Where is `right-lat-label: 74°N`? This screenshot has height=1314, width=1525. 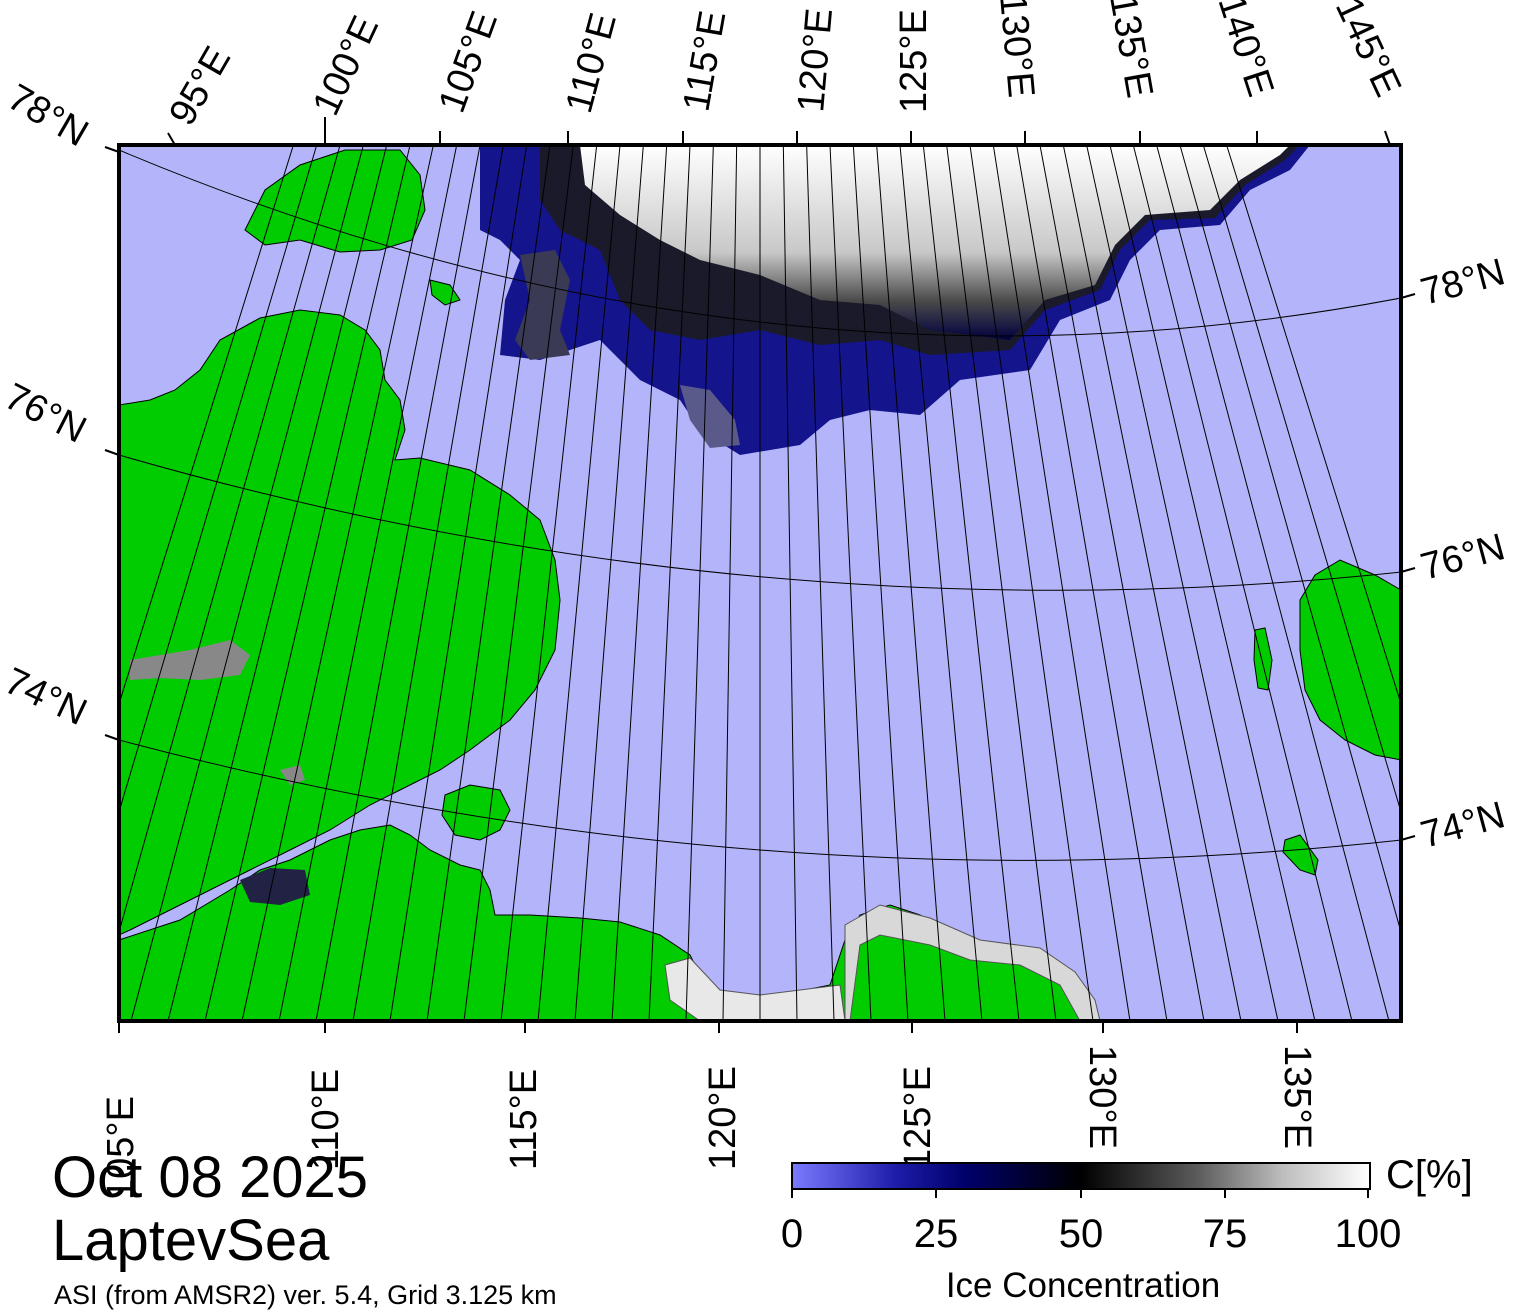 right-lat-label: 74°N is located at coordinates (1462, 825).